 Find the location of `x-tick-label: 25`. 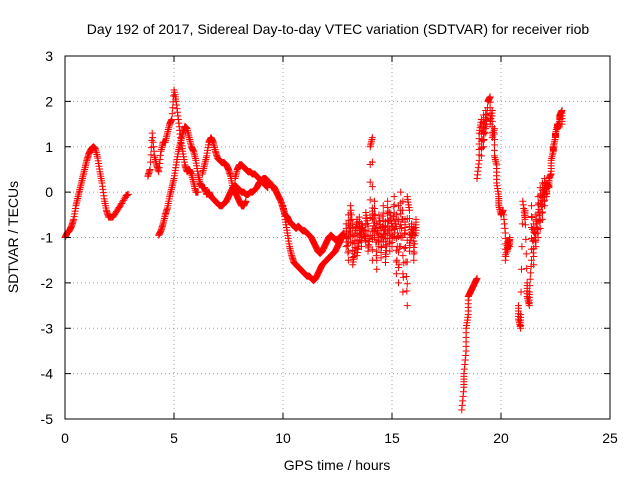

x-tick-label: 25 is located at coordinates (610, 438).